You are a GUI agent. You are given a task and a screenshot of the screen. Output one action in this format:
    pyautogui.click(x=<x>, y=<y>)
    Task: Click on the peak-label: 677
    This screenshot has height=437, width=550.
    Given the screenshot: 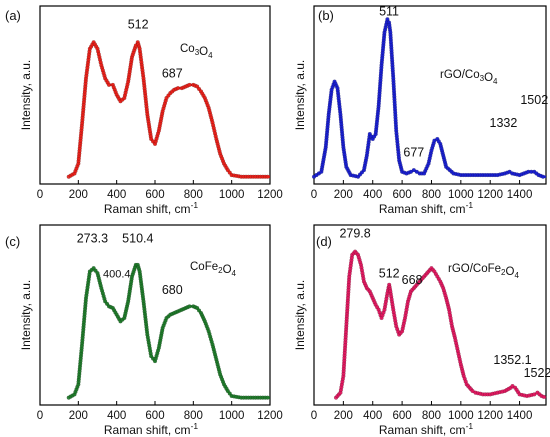 What is the action you would take?
    pyautogui.click(x=413, y=152)
    